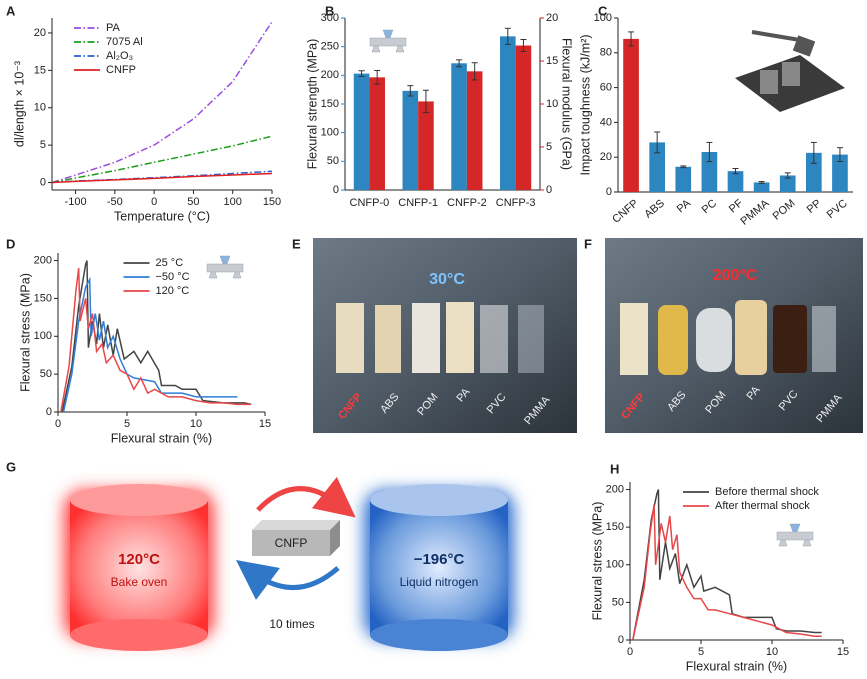 This screenshot has width=867, height=679. I want to click on panel-label: E, so click(296, 243).